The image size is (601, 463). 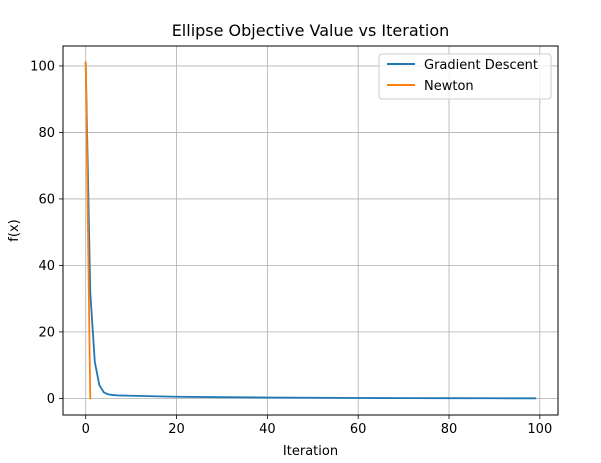 I want to click on legend: Gradient Descent Newton, so click(x=465, y=76).